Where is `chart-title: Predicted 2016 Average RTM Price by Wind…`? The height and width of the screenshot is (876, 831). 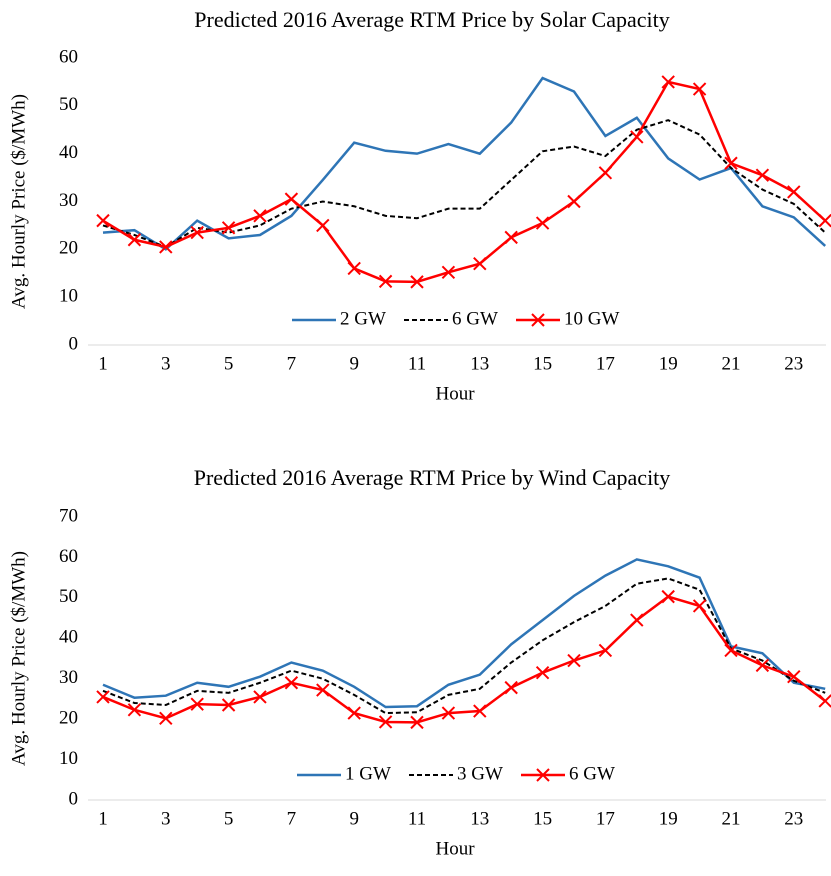
chart-title: Predicted 2016 Average RTM Price by Wind… is located at coordinates (432, 477).